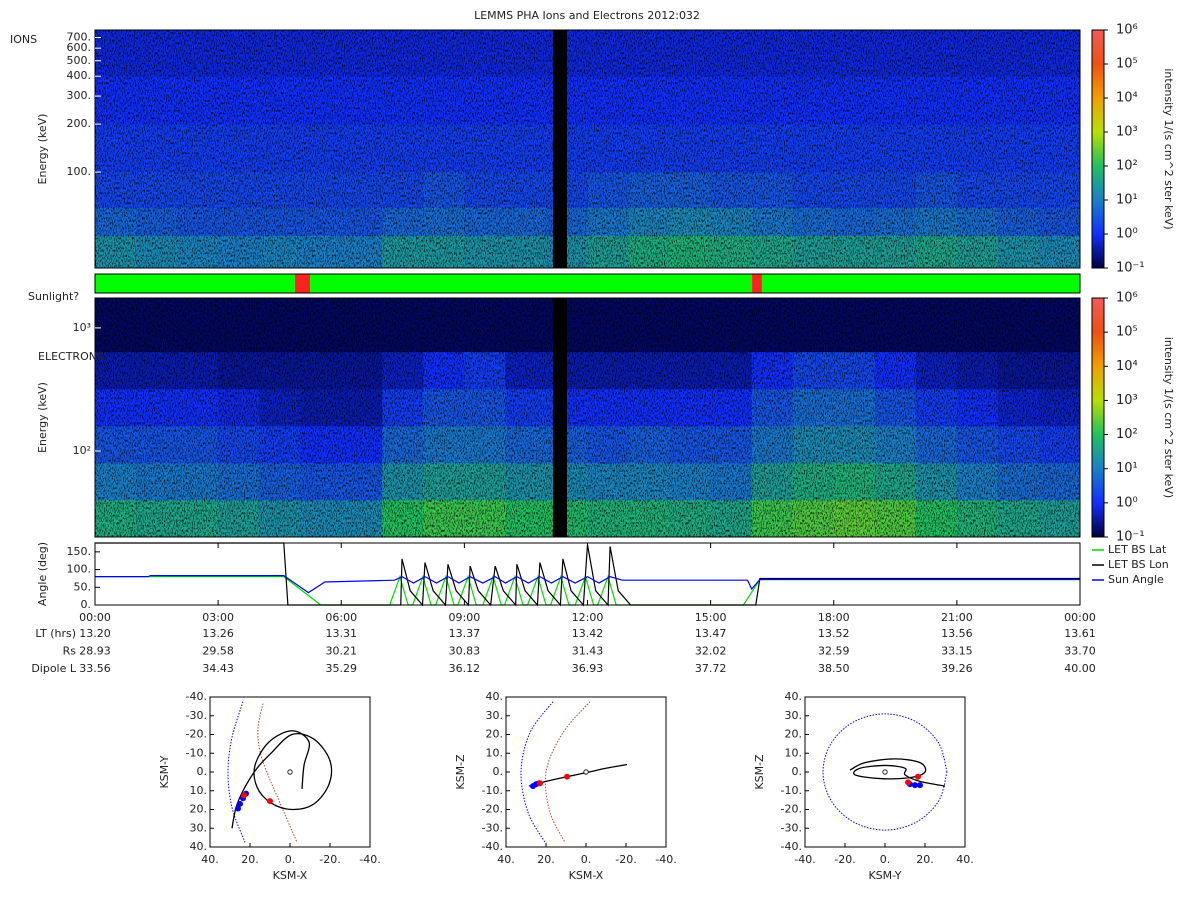 This screenshot has height=900, width=1200. I want to click on cell-value: 13.42, so click(588, 633).